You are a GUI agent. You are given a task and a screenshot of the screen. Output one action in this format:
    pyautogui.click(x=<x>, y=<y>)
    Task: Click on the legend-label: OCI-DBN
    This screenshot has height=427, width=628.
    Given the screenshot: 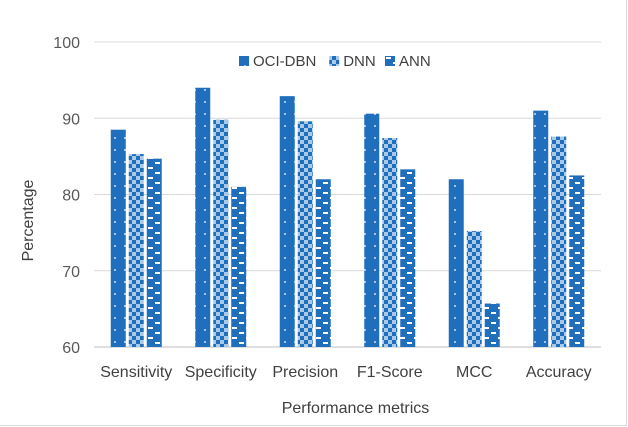 What is the action you would take?
    pyautogui.click(x=284, y=61)
    